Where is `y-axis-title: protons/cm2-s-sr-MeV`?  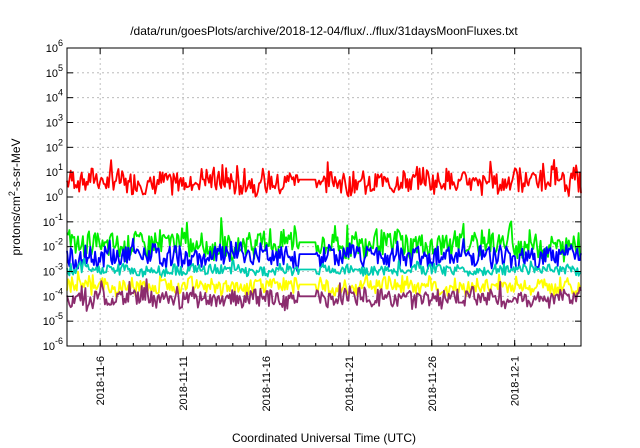 y-axis-title: protons/cm2-s-sr-MeV is located at coordinates (15, 196).